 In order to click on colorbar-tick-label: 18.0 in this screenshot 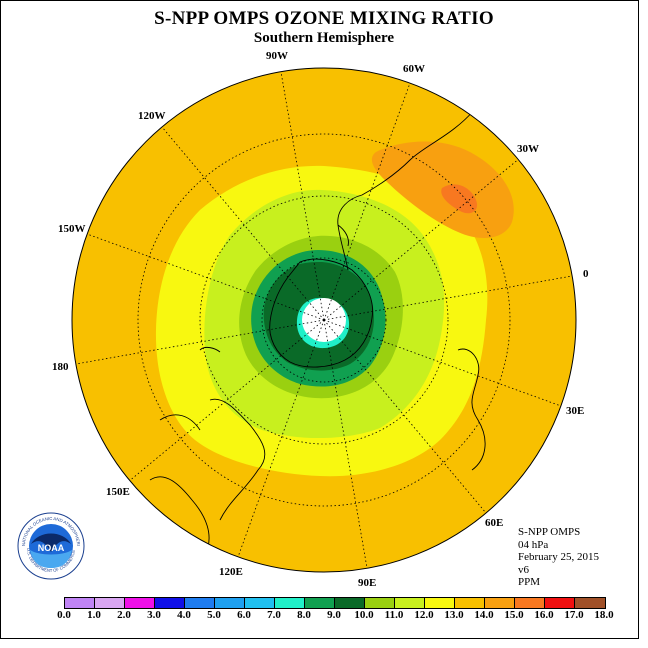, I will do `click(604, 615)`.